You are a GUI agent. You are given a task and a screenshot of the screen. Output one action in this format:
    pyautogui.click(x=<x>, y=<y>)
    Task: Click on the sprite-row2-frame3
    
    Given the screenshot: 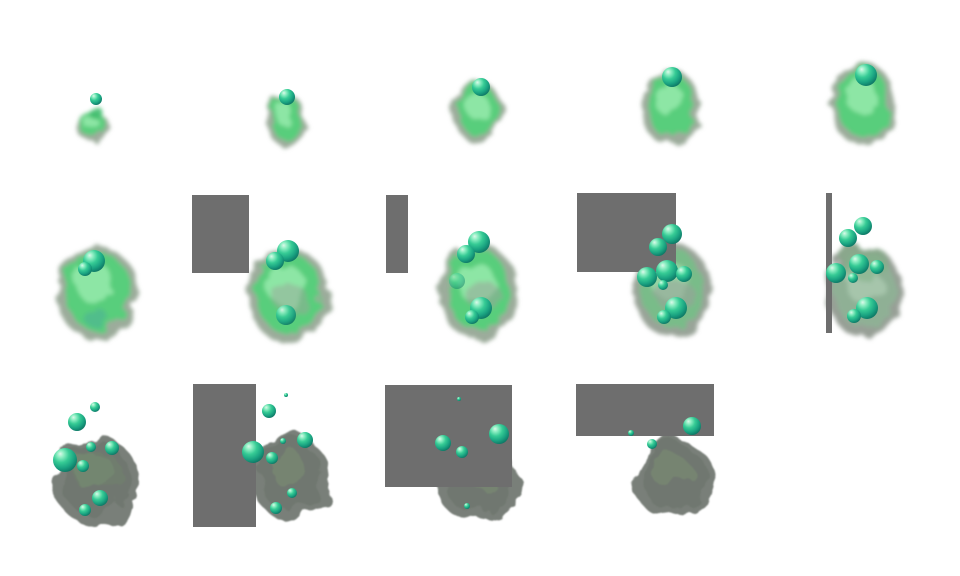 What is the action you would take?
    pyautogui.click(x=451, y=267)
    